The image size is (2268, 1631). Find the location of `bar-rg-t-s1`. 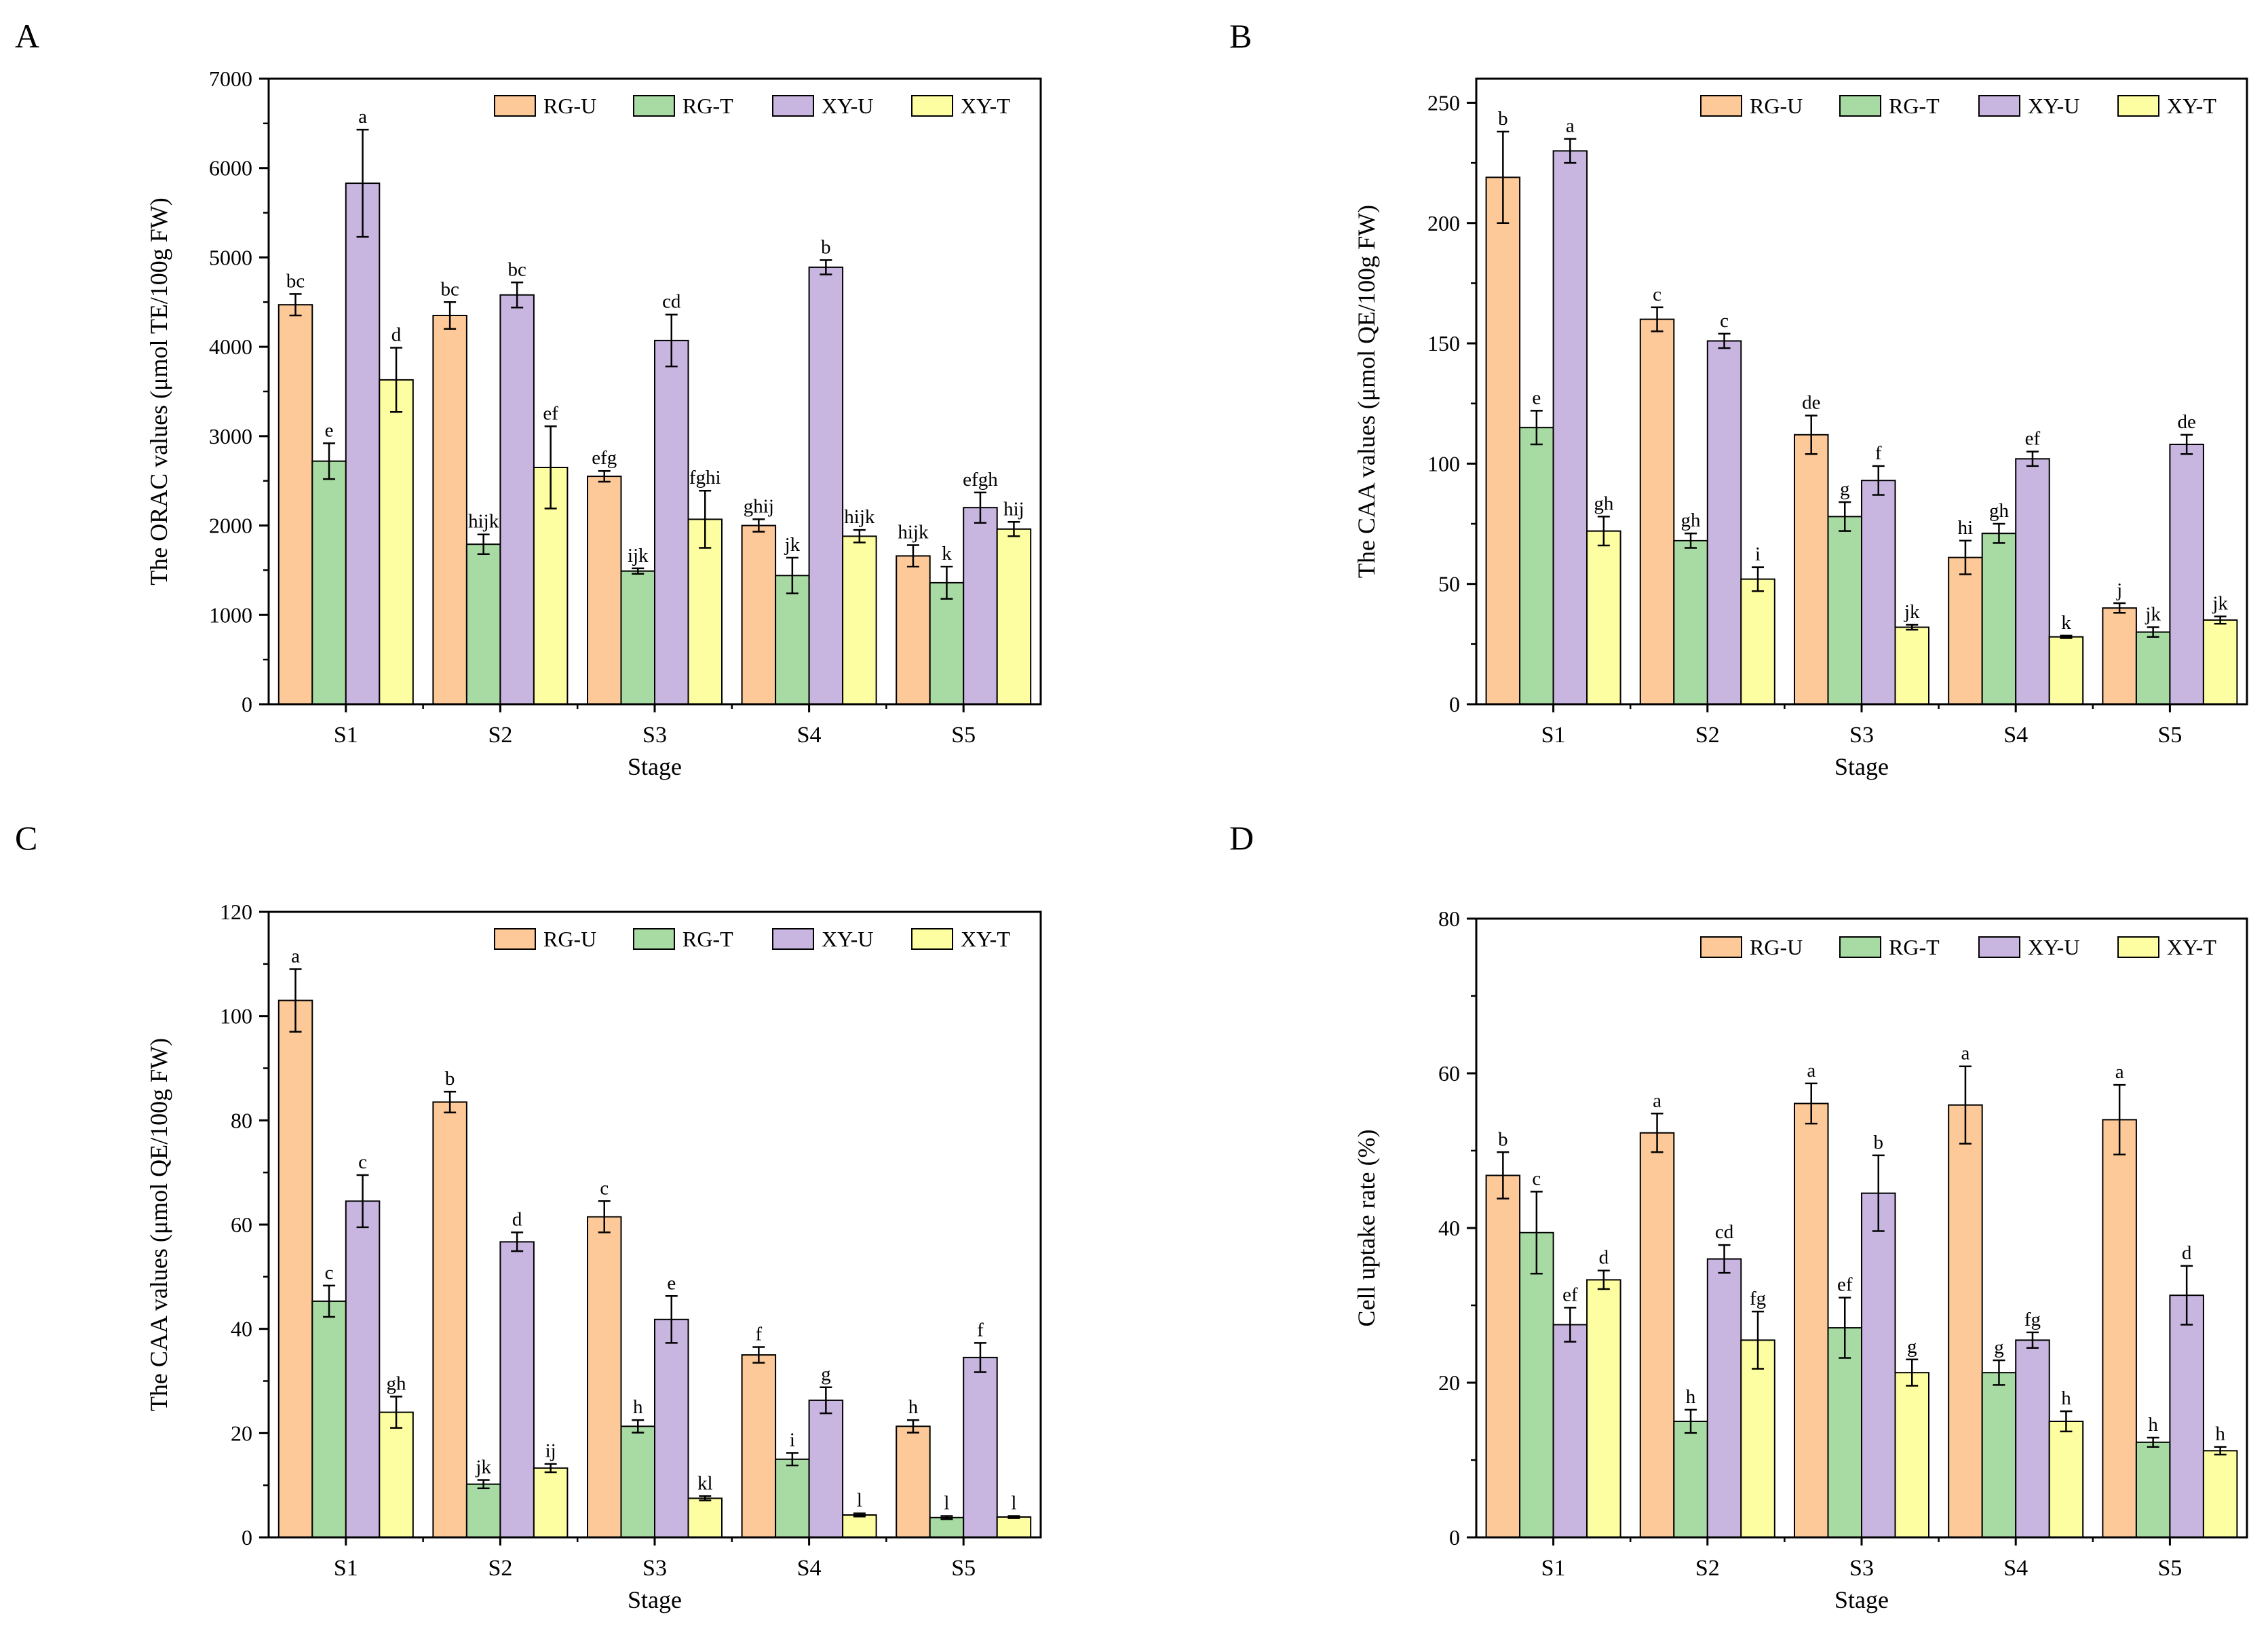

bar-rg-t-s1 is located at coordinates (1536, 566).